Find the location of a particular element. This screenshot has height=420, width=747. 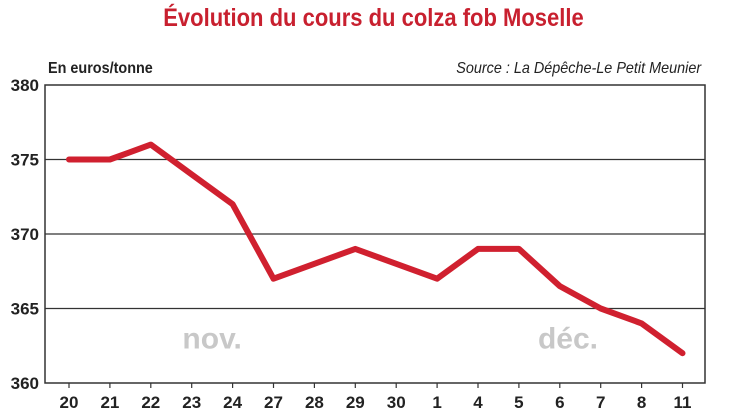

y-tick-label: 365 is located at coordinates (25, 309).